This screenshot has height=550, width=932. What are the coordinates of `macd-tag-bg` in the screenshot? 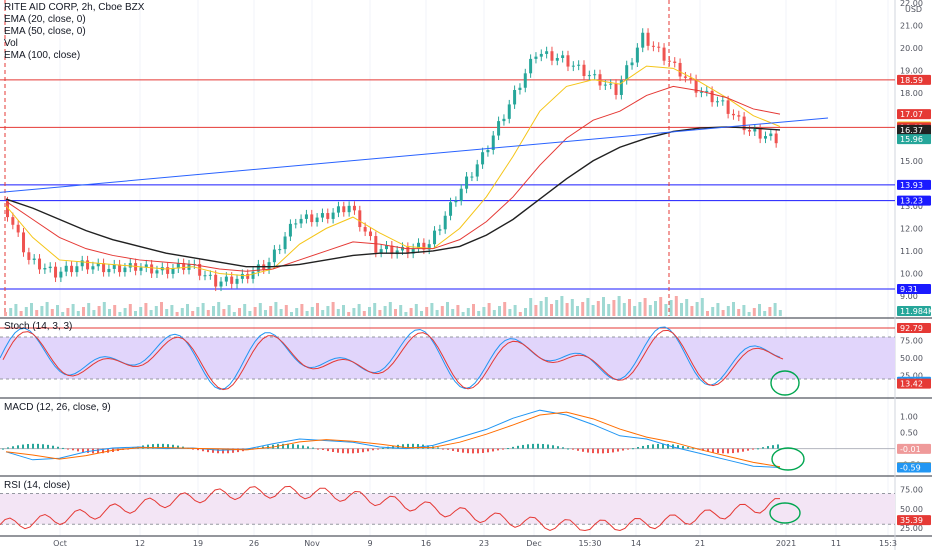 It's located at (914, 448).